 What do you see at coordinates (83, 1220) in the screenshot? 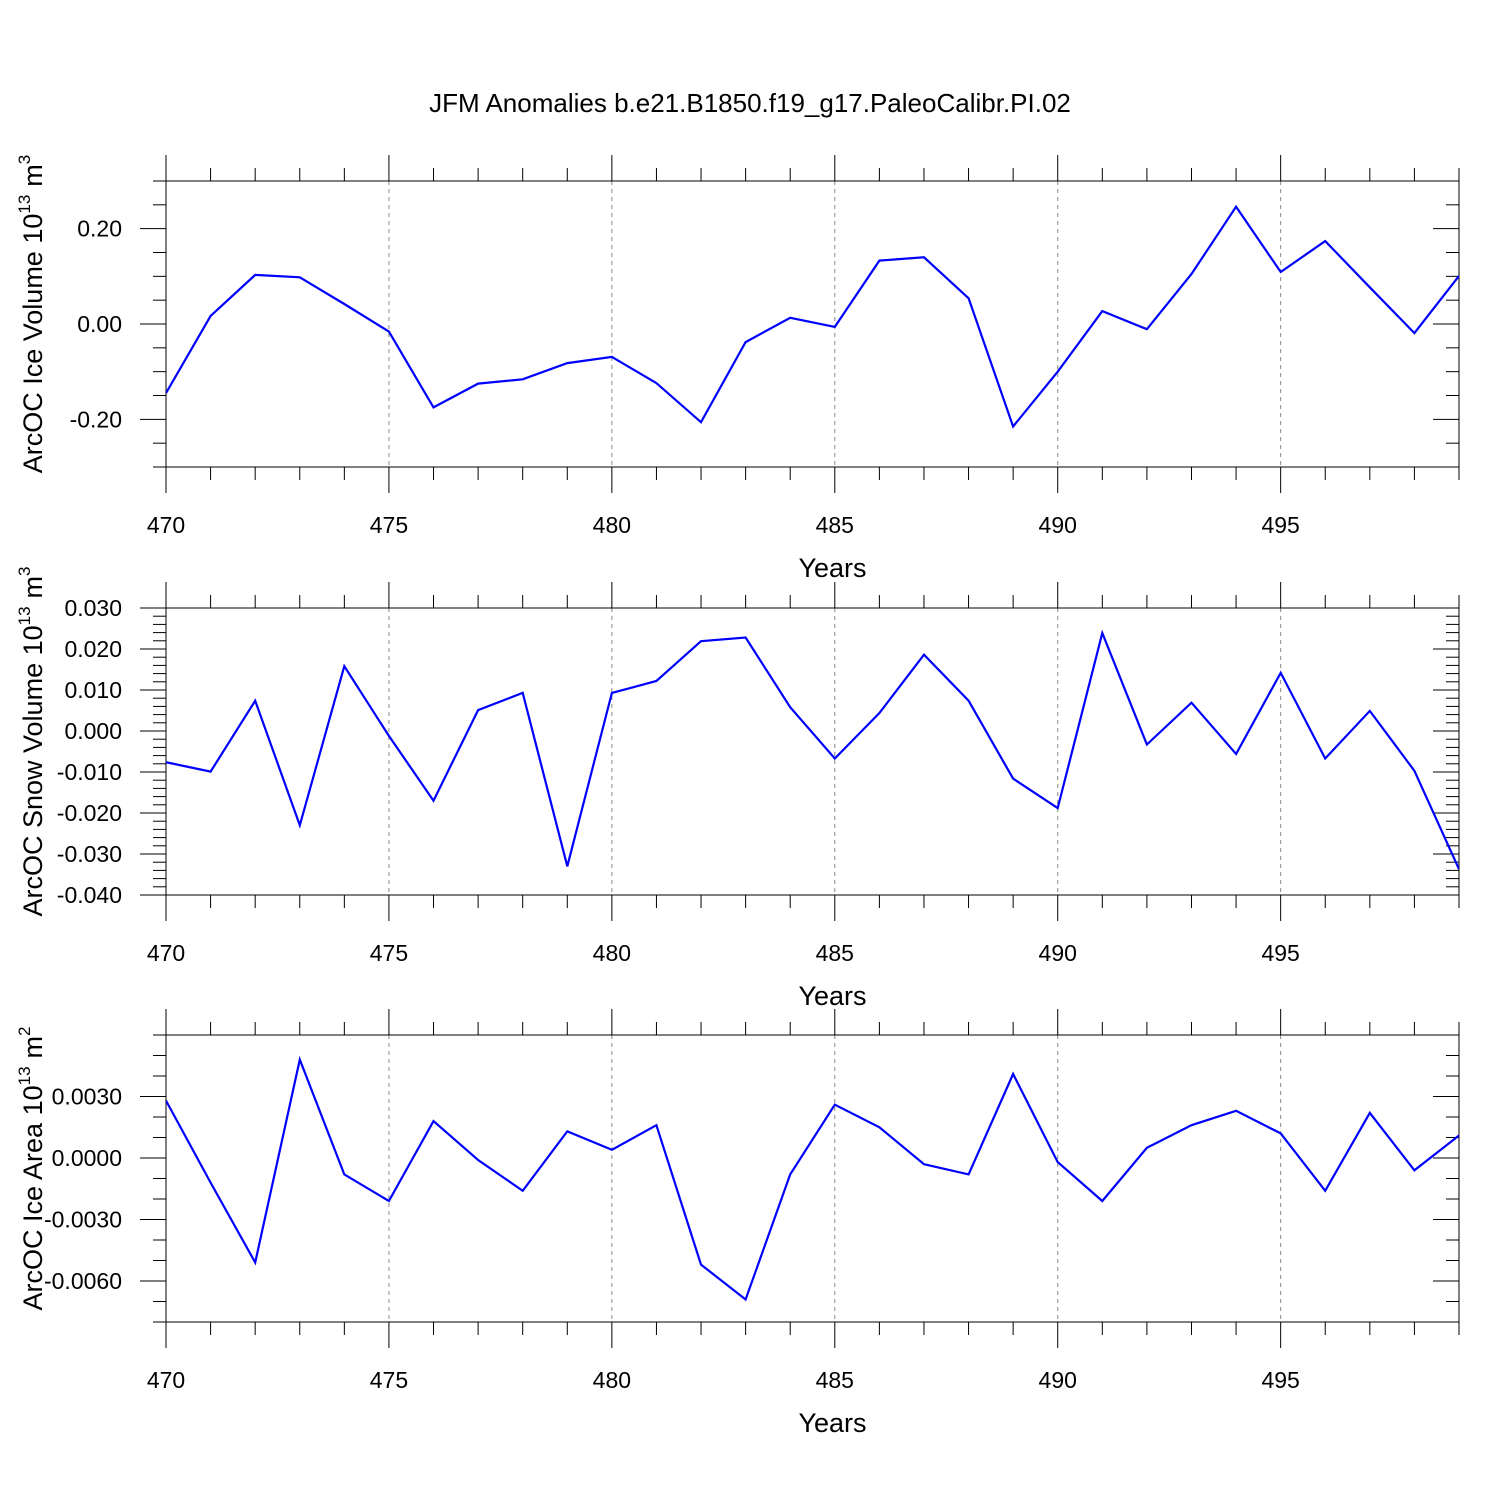
I see `y-tick-label: -0.0030` at bounding box center [83, 1220].